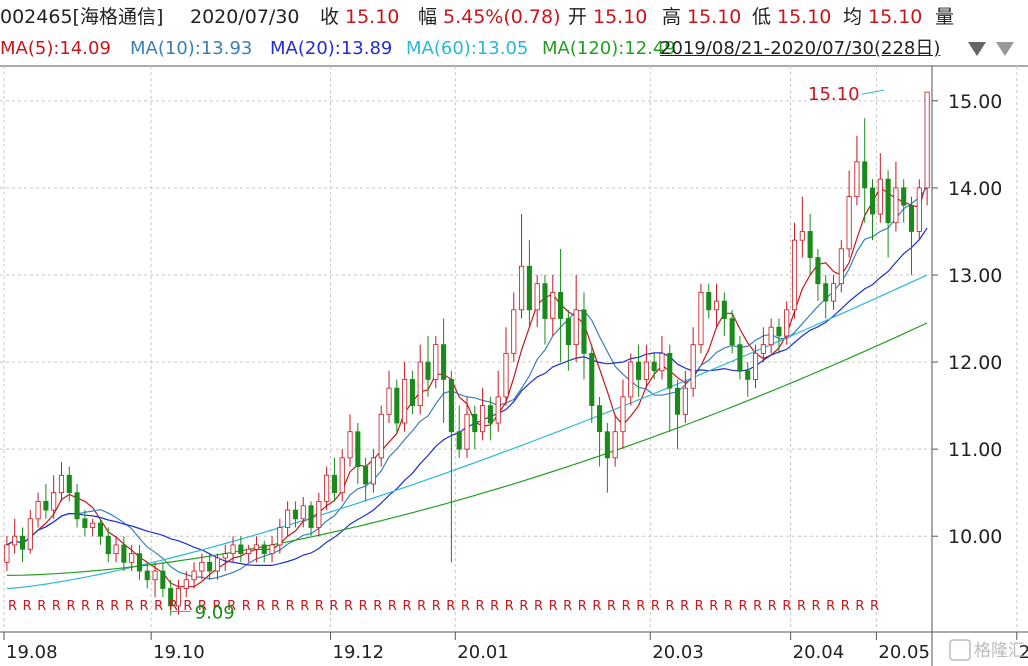 Image resolution: width=1028 pixels, height=666 pixels. What do you see at coordinates (672, 17) in the screenshot?
I see `high-label: 高` at bounding box center [672, 17].